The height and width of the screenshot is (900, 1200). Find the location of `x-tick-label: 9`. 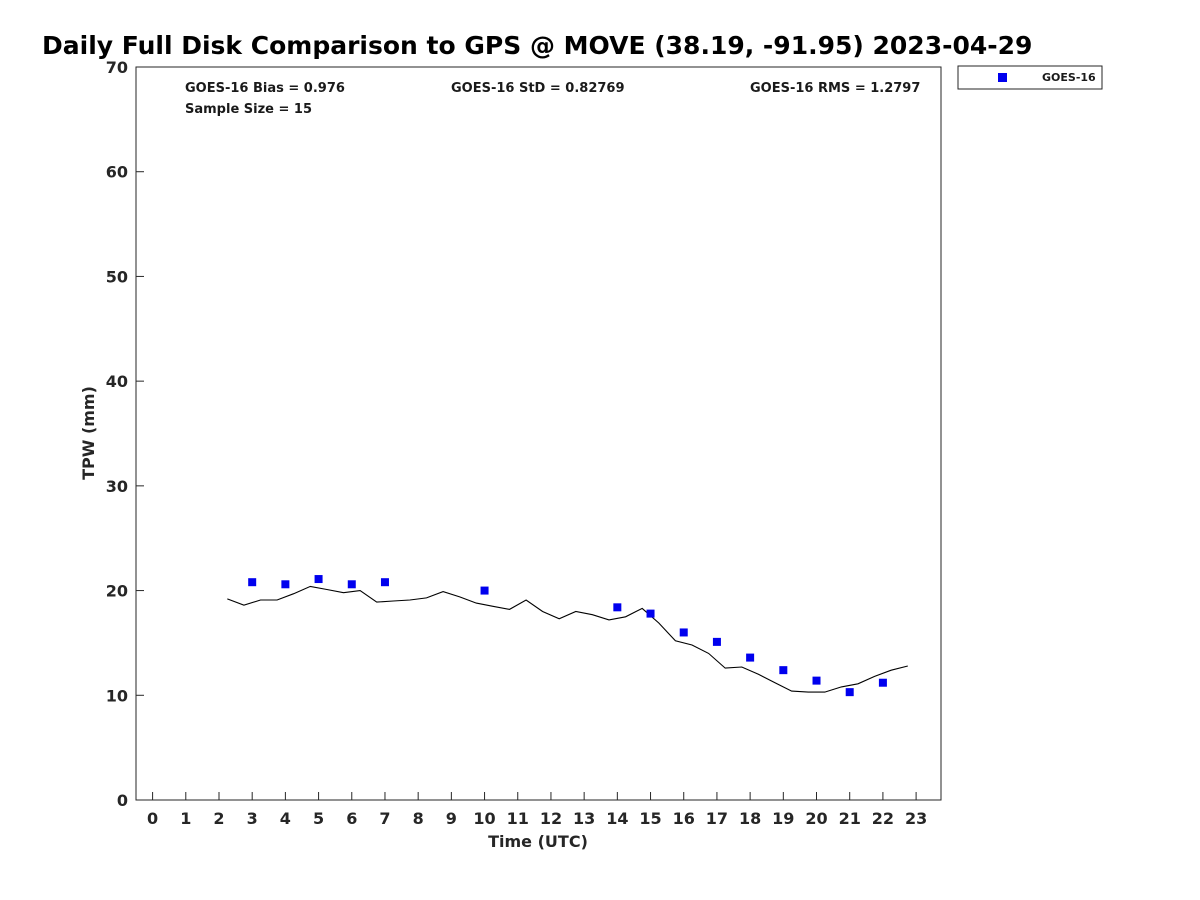

x-tick-label: 9 is located at coordinates (451, 818).